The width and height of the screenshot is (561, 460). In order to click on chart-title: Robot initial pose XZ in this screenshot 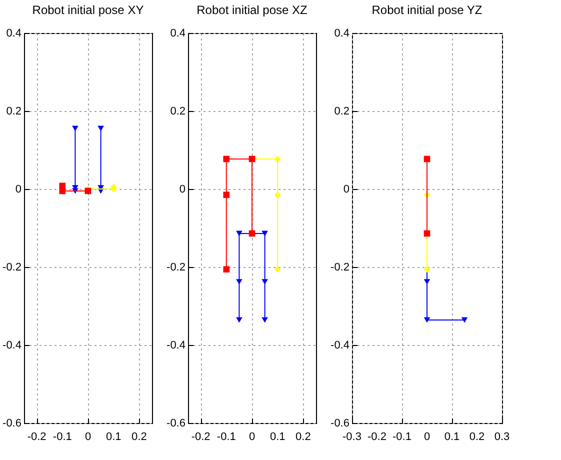, I will do `click(252, 10)`.